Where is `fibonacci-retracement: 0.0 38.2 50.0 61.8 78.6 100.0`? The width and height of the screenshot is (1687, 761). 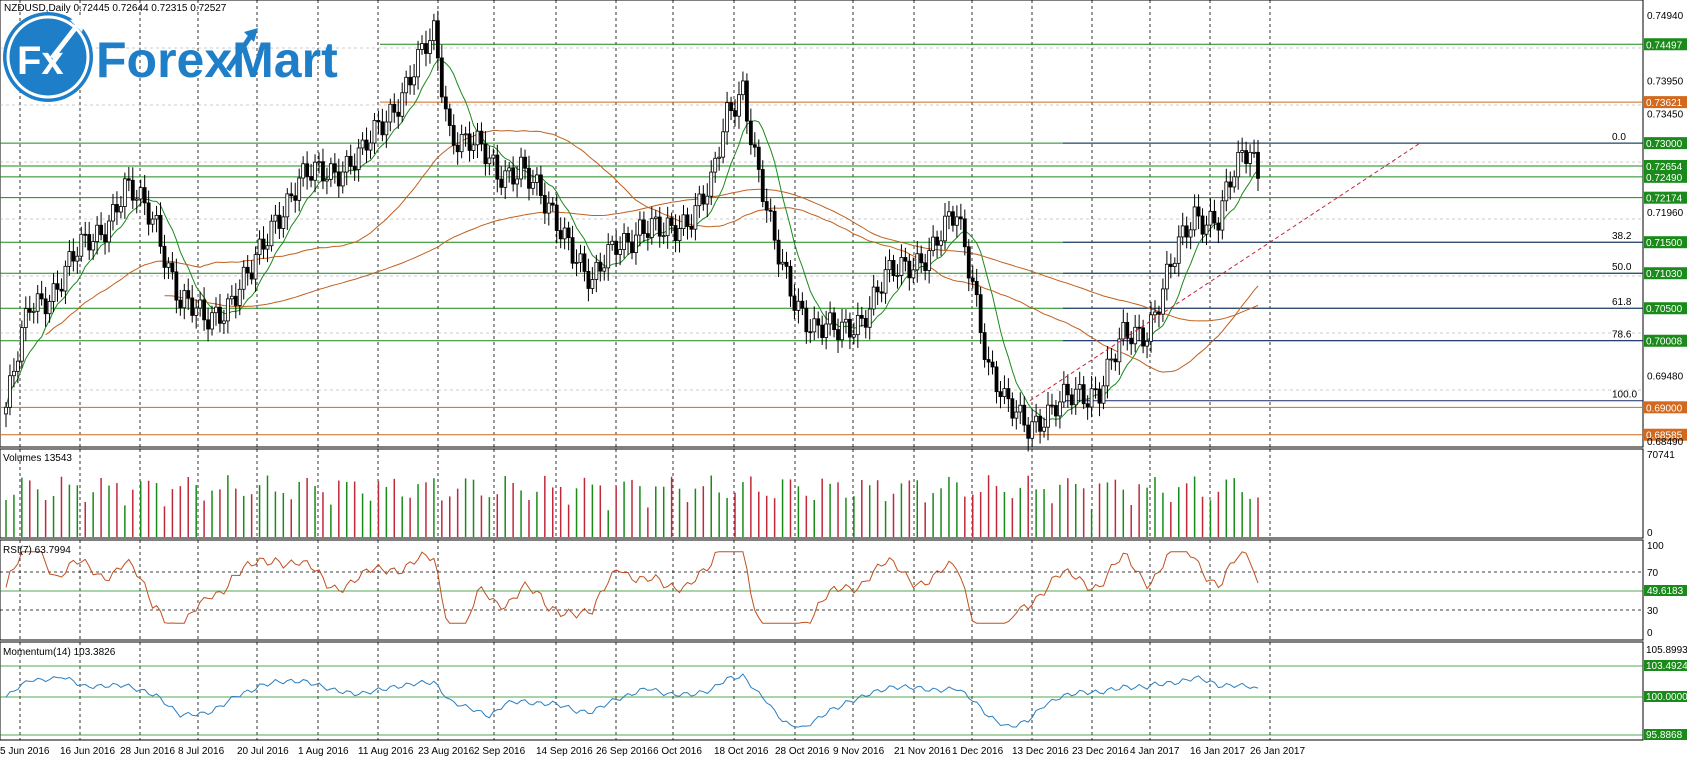
fibonacci-retracement: 0.0 38.2 50.0 61.8 78.6 100.0 is located at coordinates (1353, 267).